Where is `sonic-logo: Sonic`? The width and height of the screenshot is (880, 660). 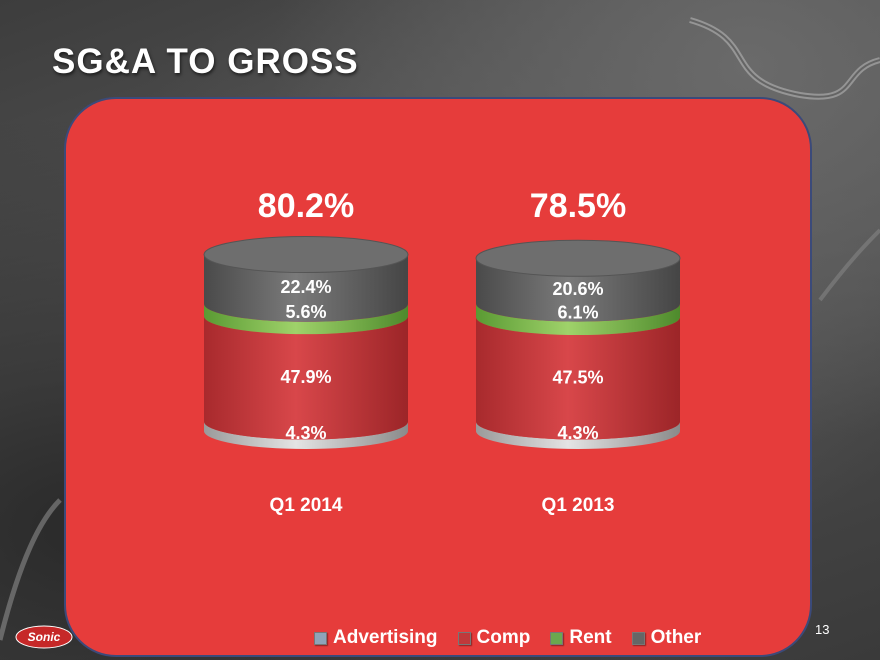
sonic-logo: Sonic is located at coordinates (44, 637).